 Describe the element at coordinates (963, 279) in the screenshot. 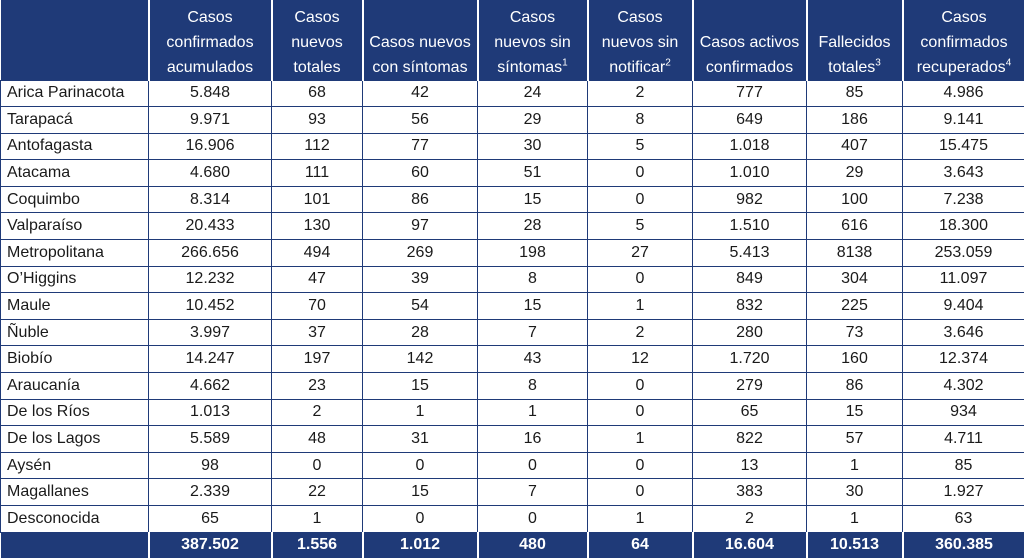

I see `value-cell: 11.097` at that location.